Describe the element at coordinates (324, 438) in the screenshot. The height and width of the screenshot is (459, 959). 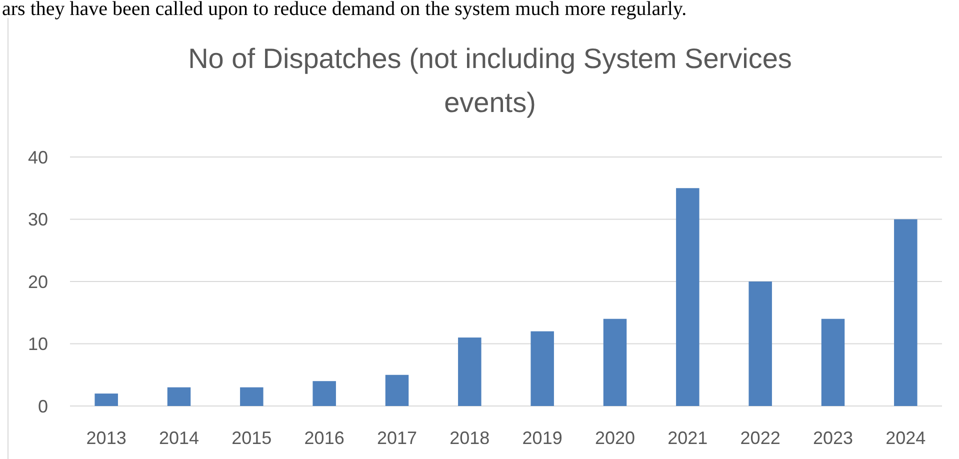
I see `x-tick-label: 2016` at that location.